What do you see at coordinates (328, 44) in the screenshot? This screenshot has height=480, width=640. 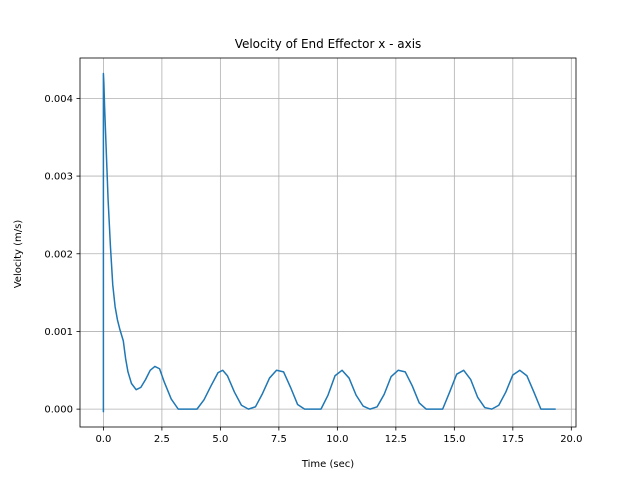 I see `chart-title: Velocity of End Effector x - axis` at bounding box center [328, 44].